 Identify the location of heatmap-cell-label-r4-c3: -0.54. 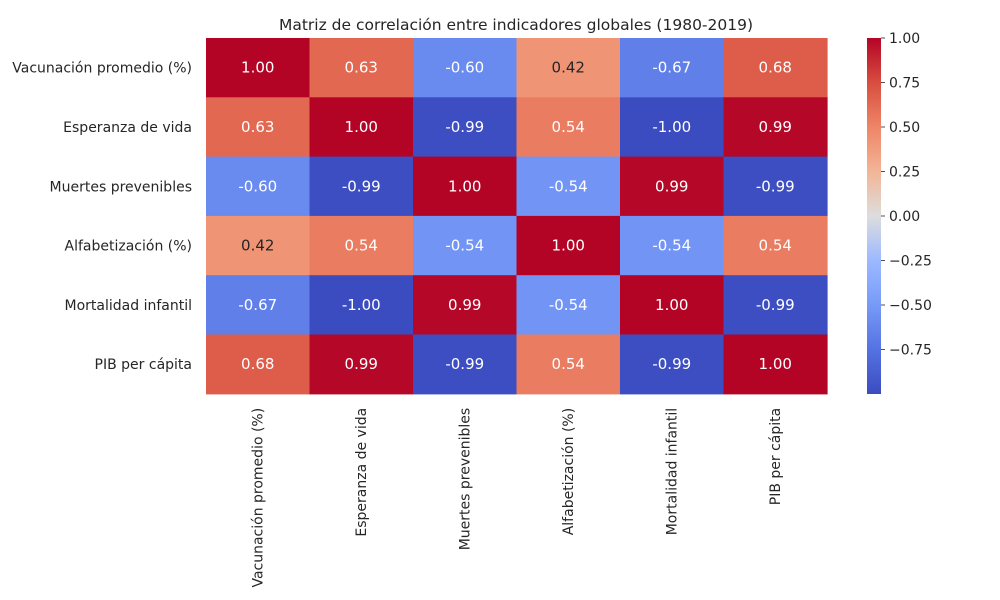
(568, 305).